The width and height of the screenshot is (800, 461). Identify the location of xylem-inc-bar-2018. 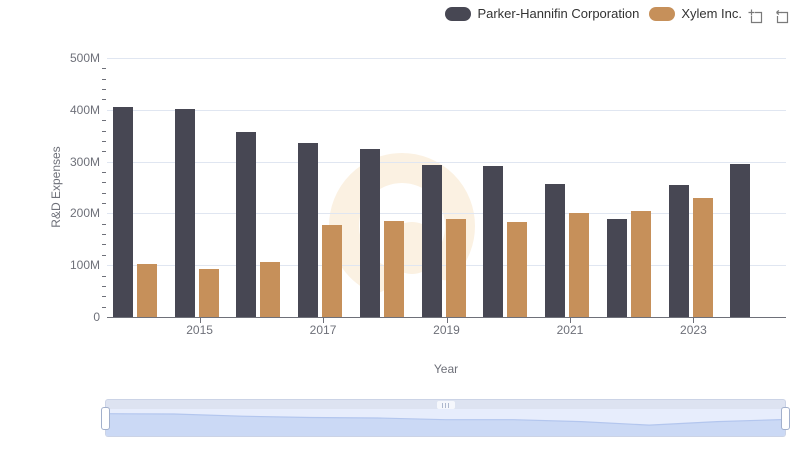
(393, 268).